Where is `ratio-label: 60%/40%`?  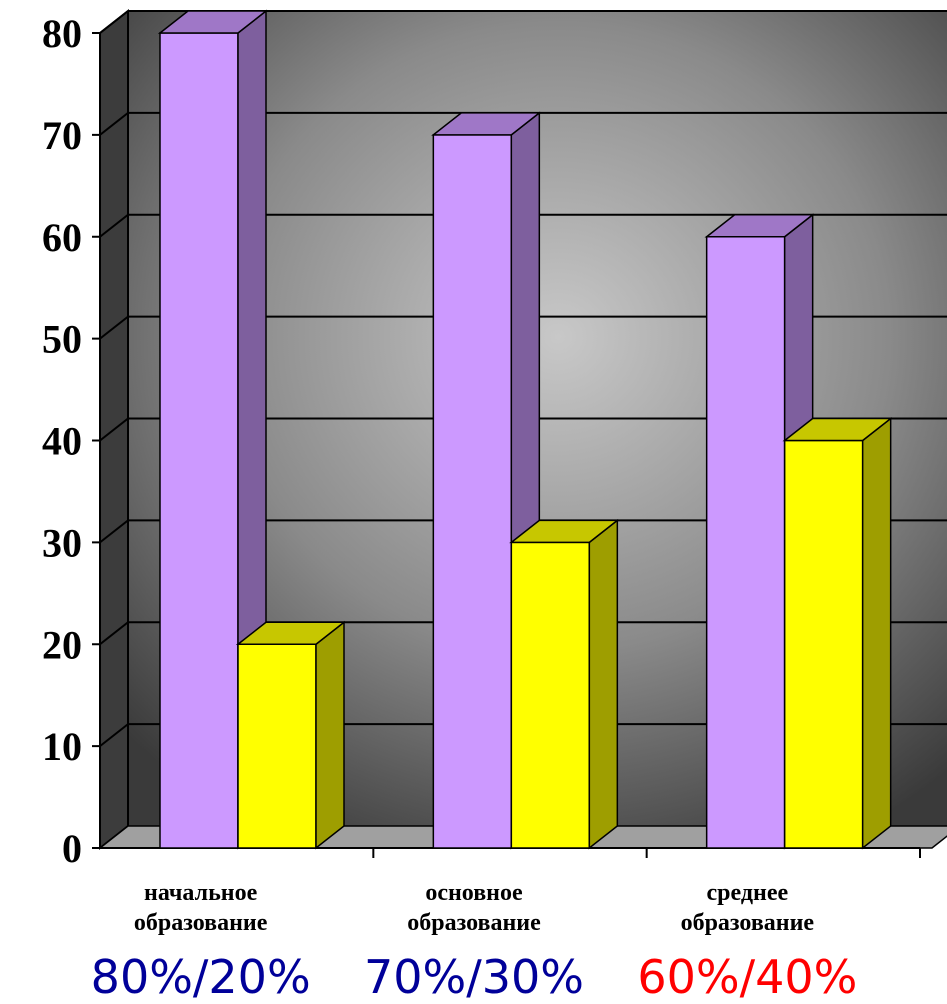 ratio-label: 60%/40% is located at coordinates (747, 977).